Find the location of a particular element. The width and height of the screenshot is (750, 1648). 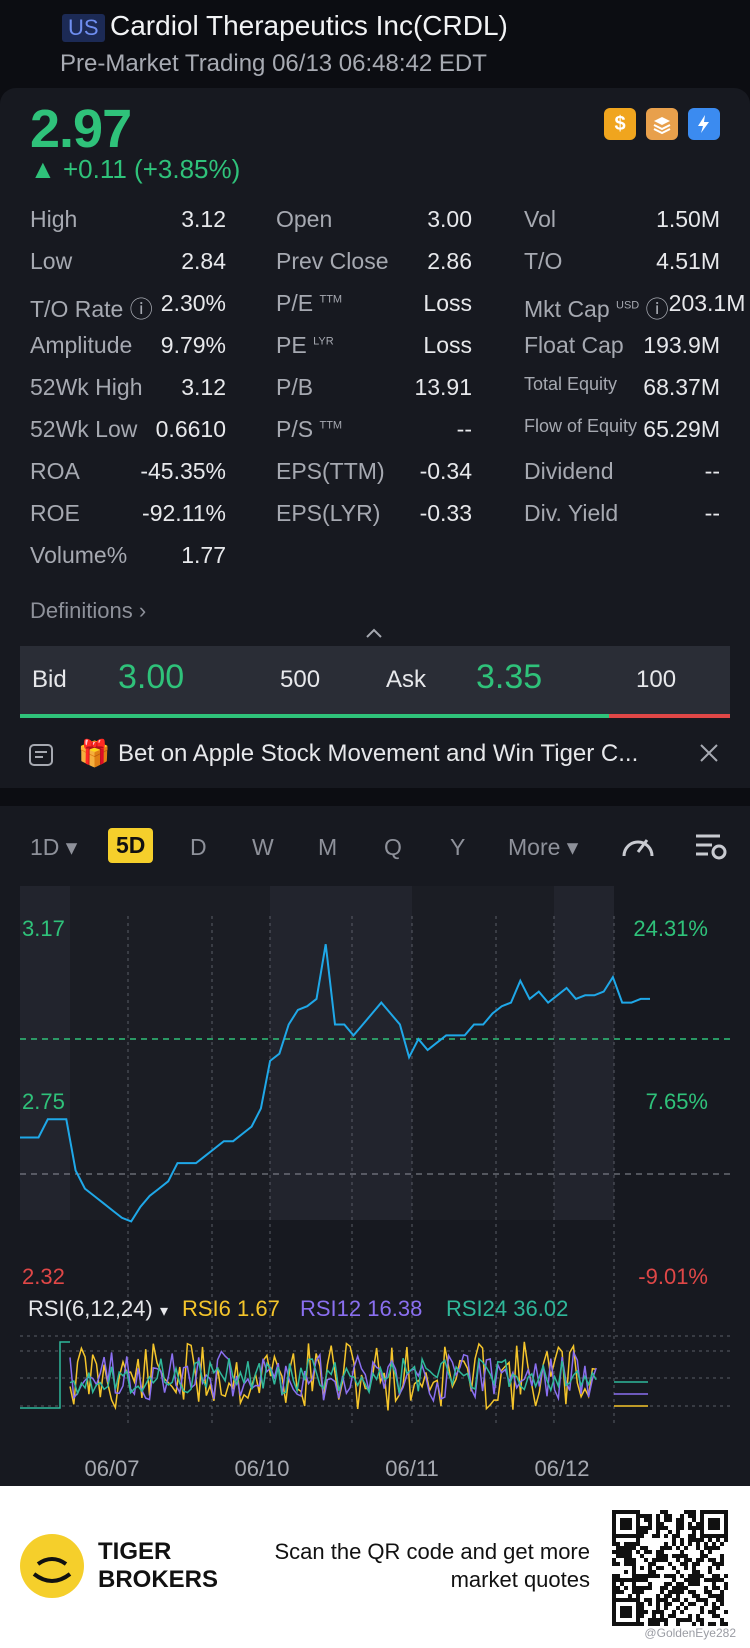

stat-value: 1.77 is located at coordinates (203, 555).